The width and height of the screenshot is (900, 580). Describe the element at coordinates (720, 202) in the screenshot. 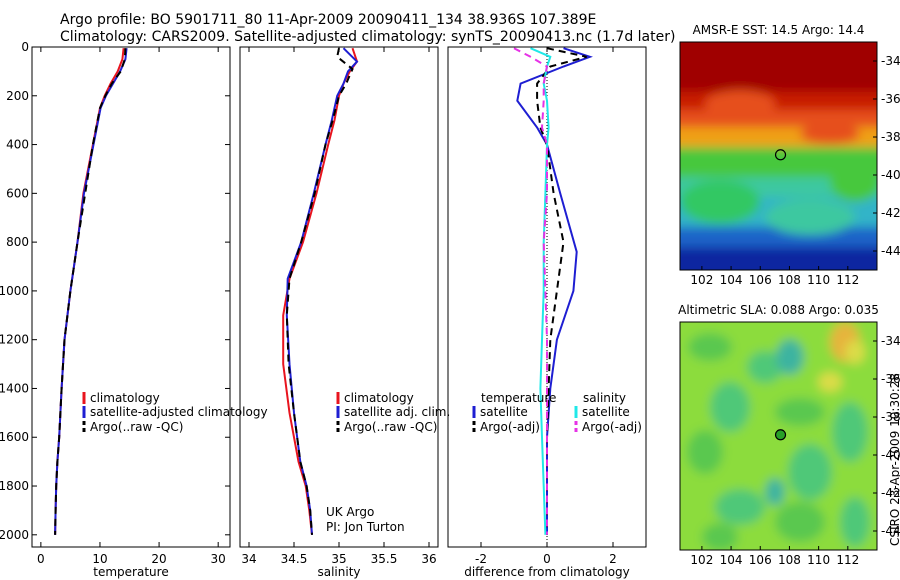

I see `sst-blob-c` at that location.